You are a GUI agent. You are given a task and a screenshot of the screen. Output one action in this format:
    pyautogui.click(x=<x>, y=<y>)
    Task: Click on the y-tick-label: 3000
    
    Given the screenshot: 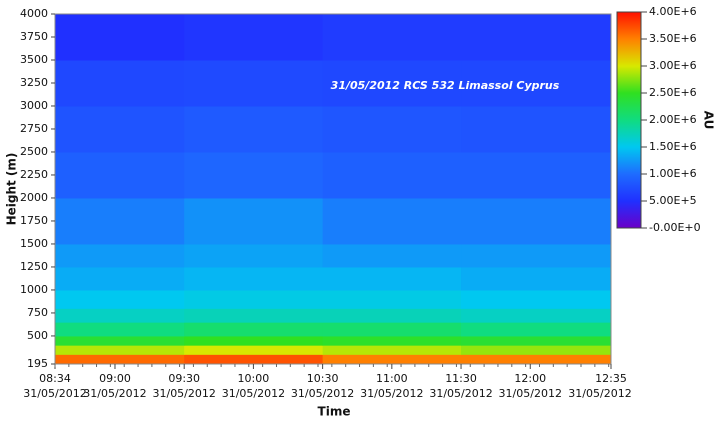 What is the action you would take?
    pyautogui.click(x=34, y=105)
    